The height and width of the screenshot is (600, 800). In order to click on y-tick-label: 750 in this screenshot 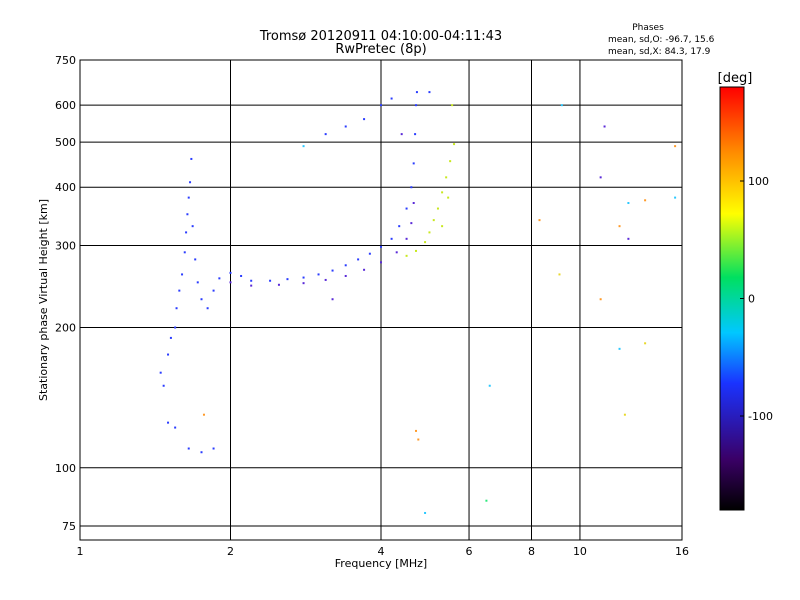, I will do `click(65, 60)`.